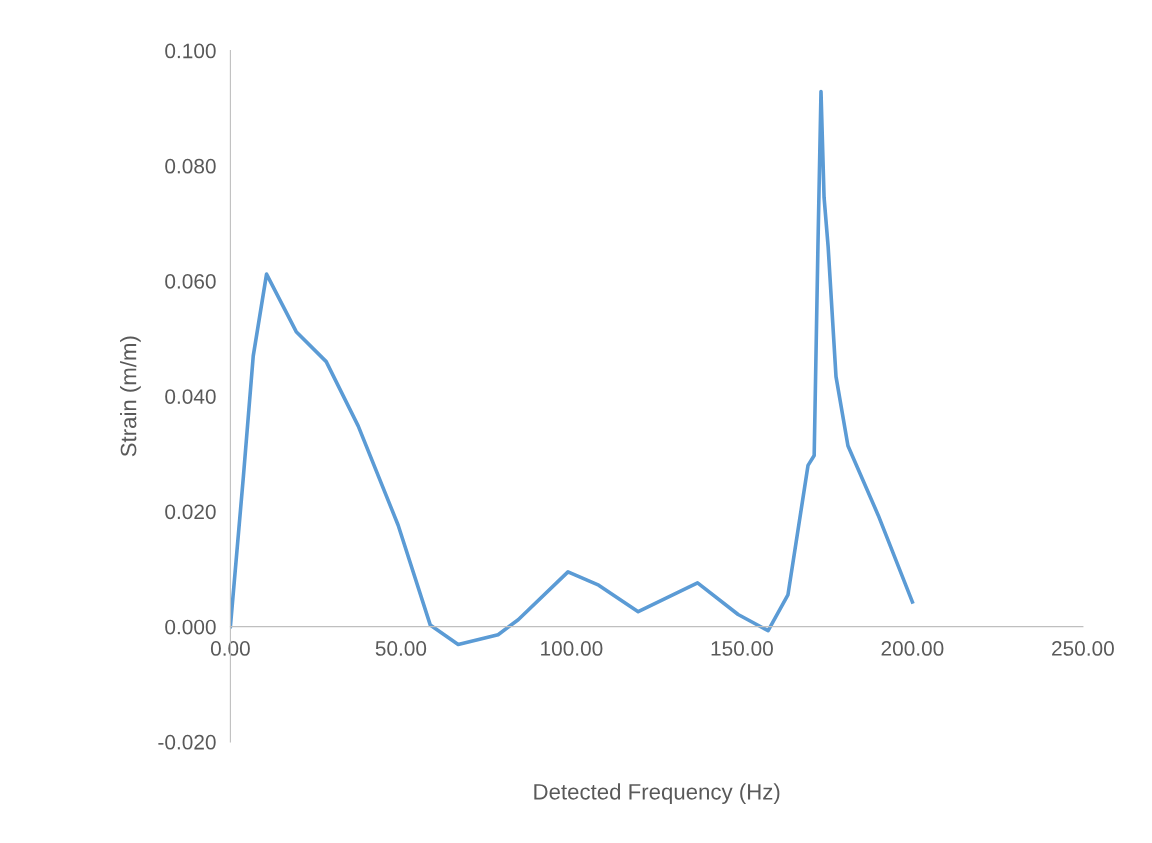 The height and width of the screenshot is (843, 1152). Describe the element at coordinates (190, 166) in the screenshot. I see `y-tick-label: 0.080` at that location.